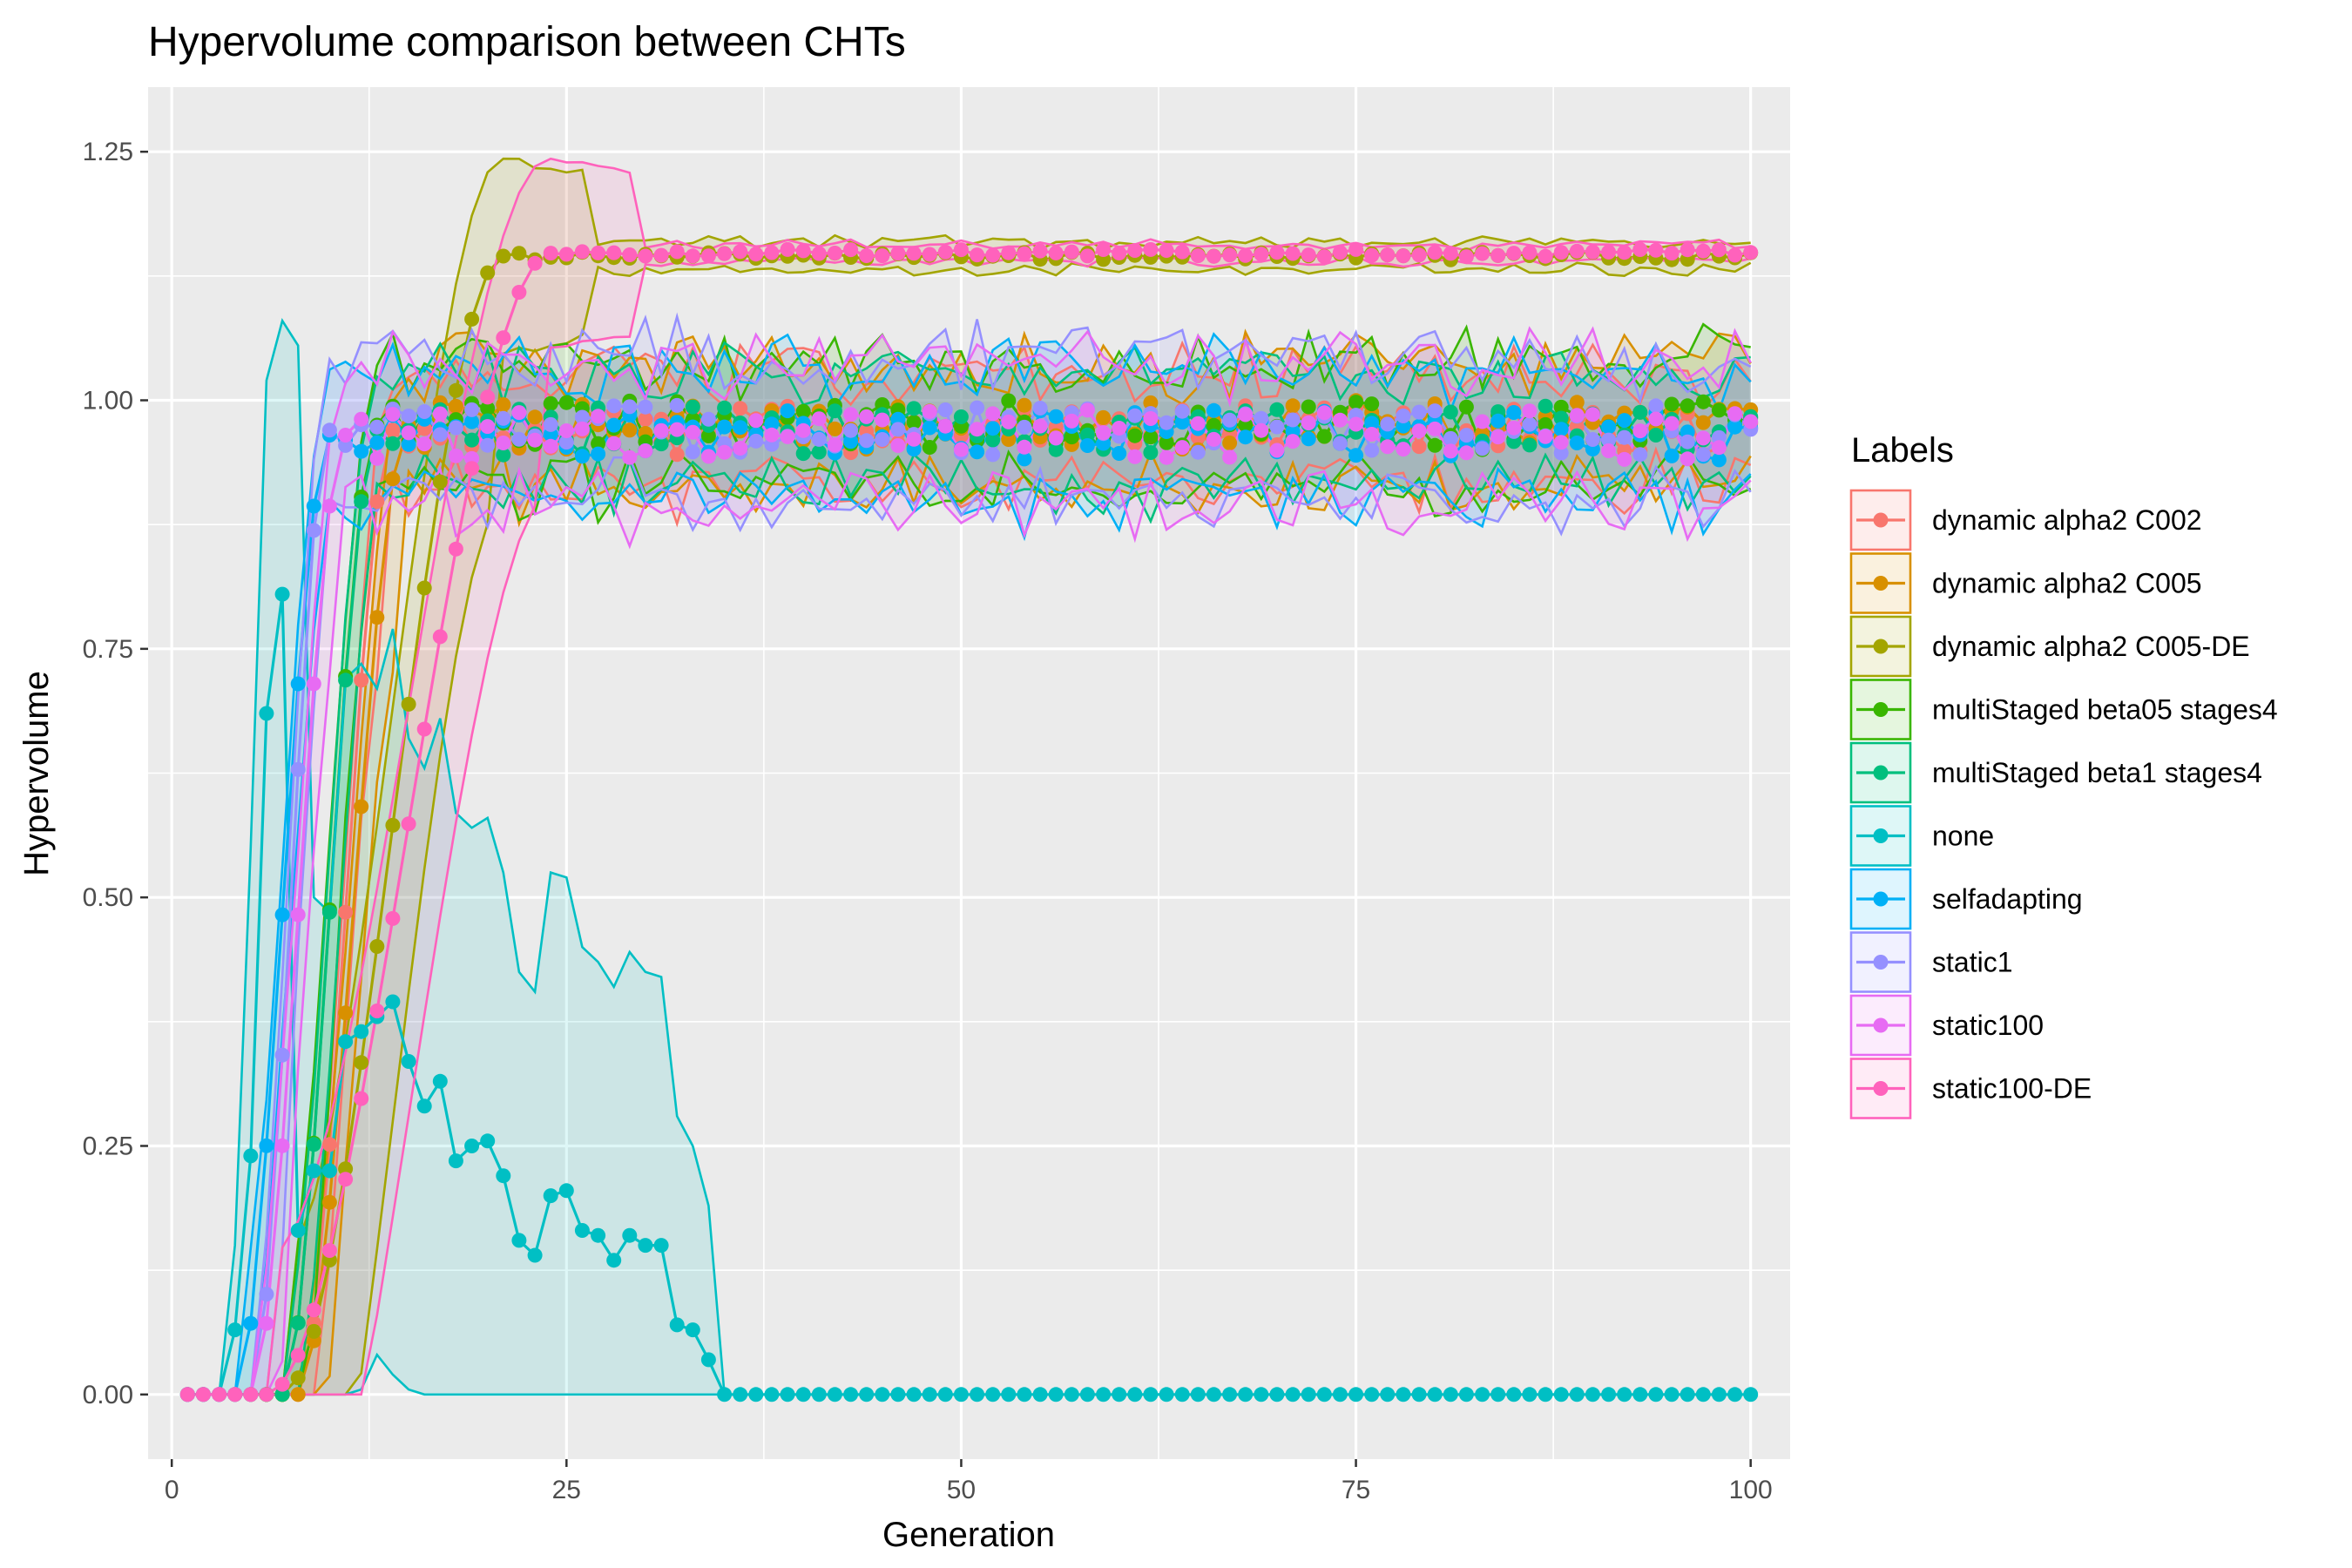  What do you see at coordinates (1881, 583) in the screenshot?
I see `legend-point-dynamic-alpha2-c005` at bounding box center [1881, 583].